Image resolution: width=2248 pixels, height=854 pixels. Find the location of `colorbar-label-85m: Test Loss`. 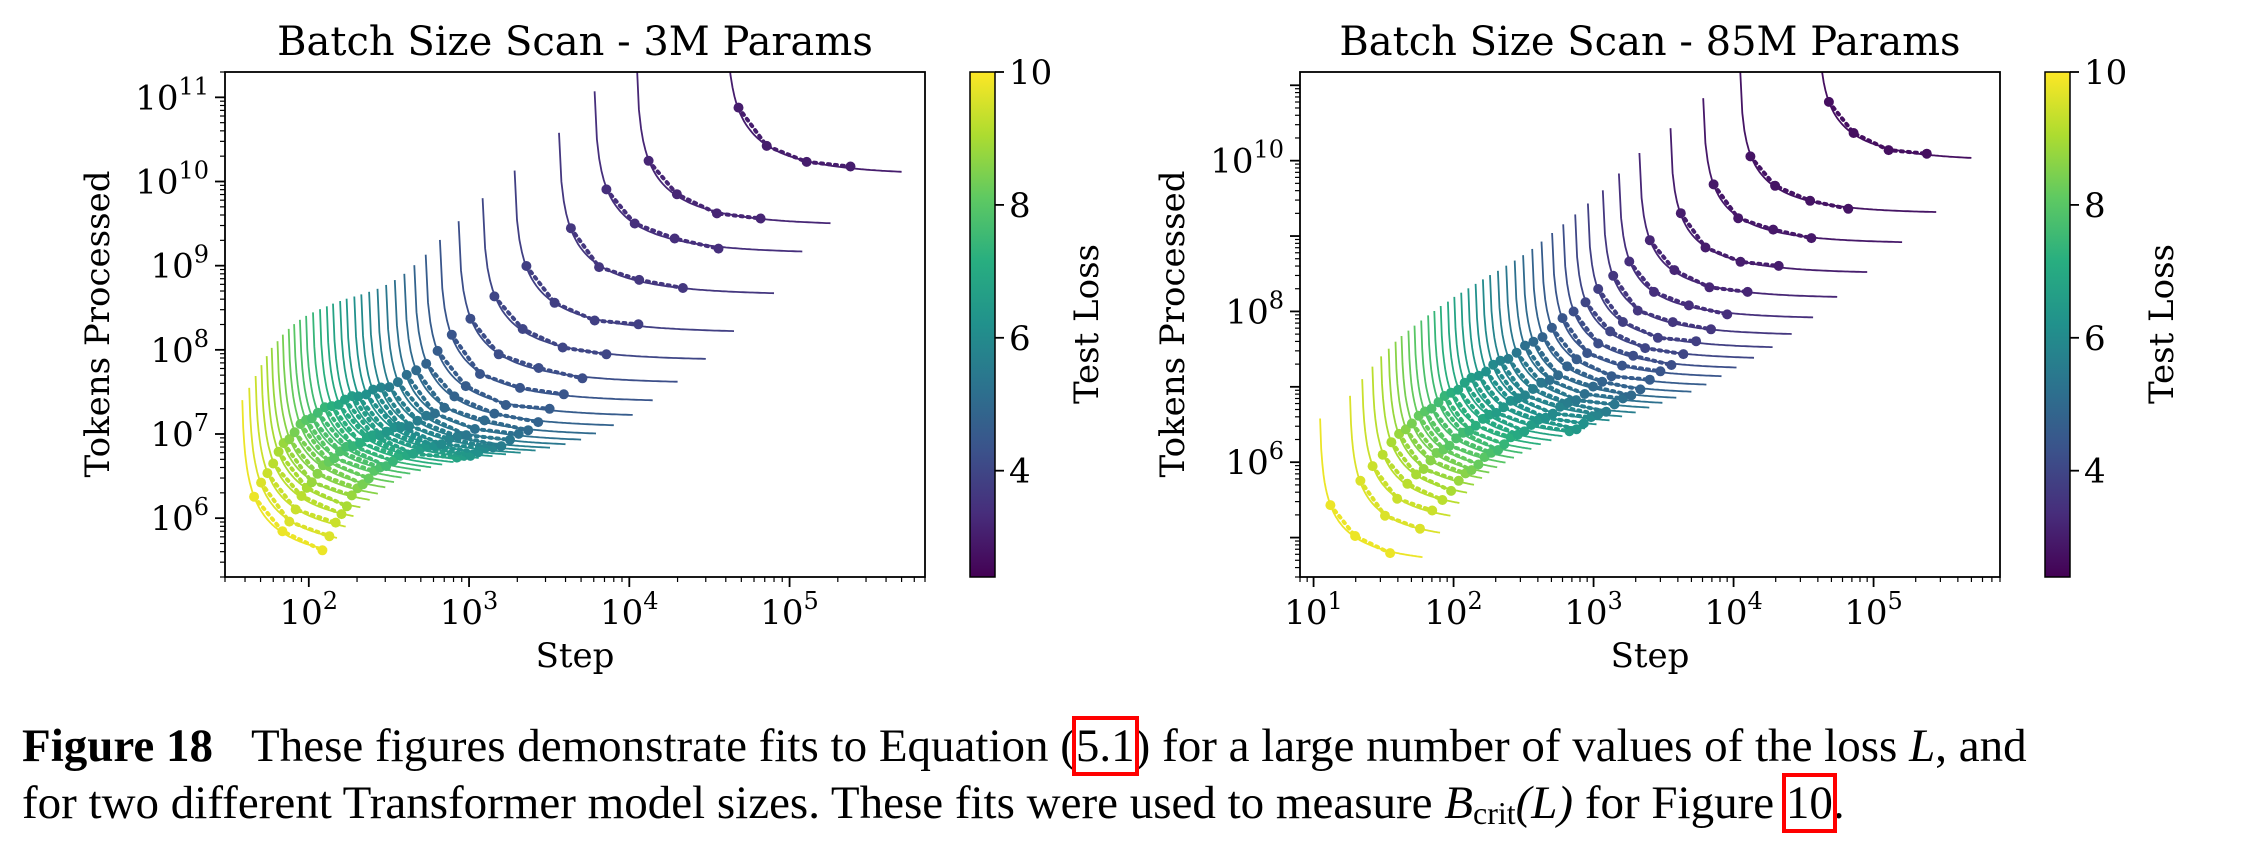

colorbar-label-85m: Test Loss is located at coordinates (2162, 324).